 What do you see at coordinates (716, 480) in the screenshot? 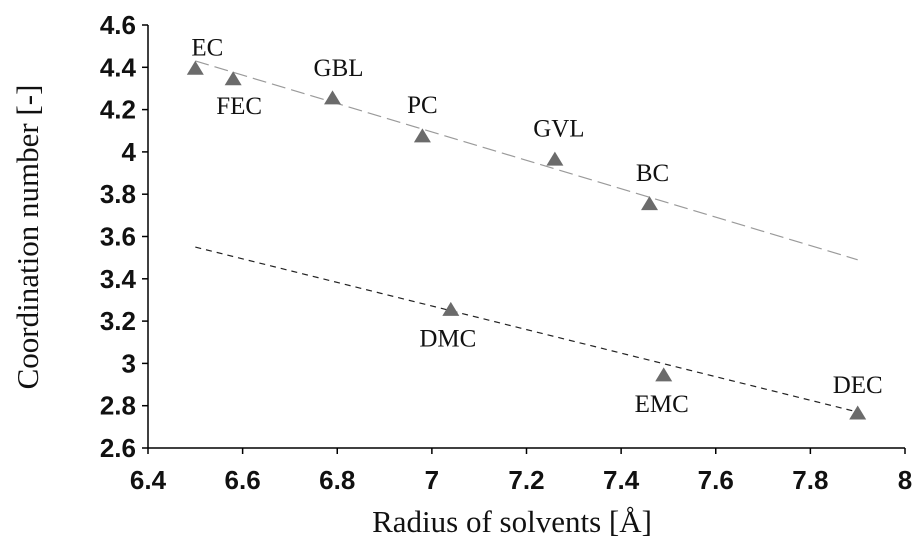
I see `x-tick-label: 7.6` at bounding box center [716, 480].